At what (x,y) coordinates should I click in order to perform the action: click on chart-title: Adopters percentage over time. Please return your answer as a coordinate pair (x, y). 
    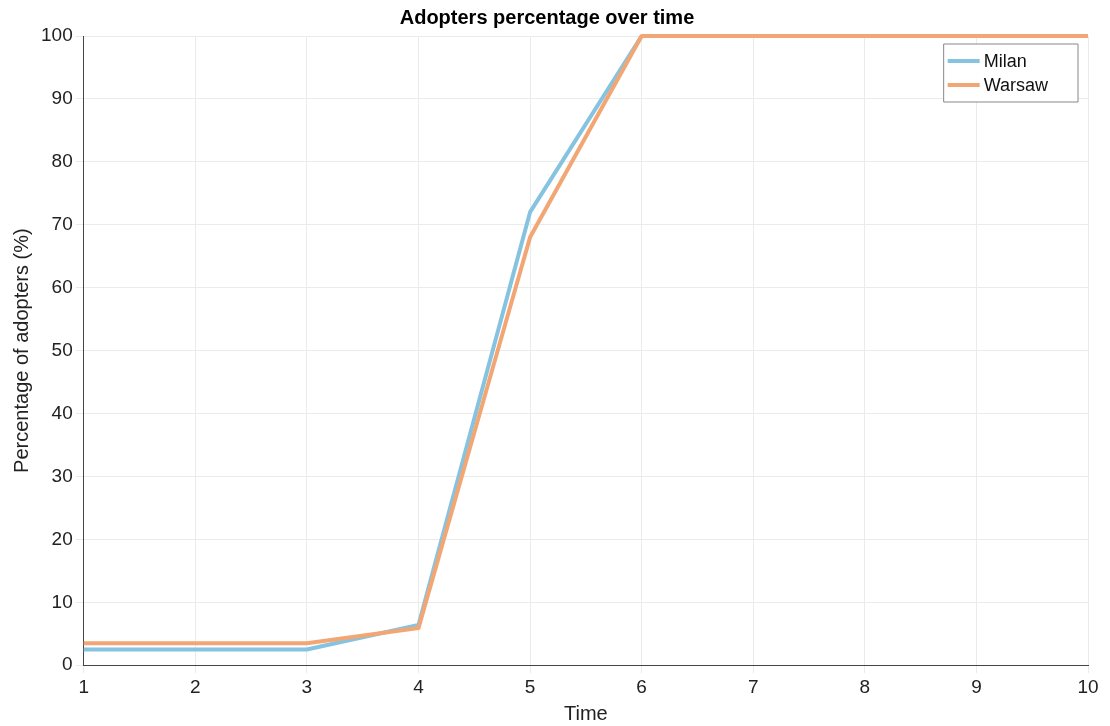
    Looking at the image, I should click on (547, 16).